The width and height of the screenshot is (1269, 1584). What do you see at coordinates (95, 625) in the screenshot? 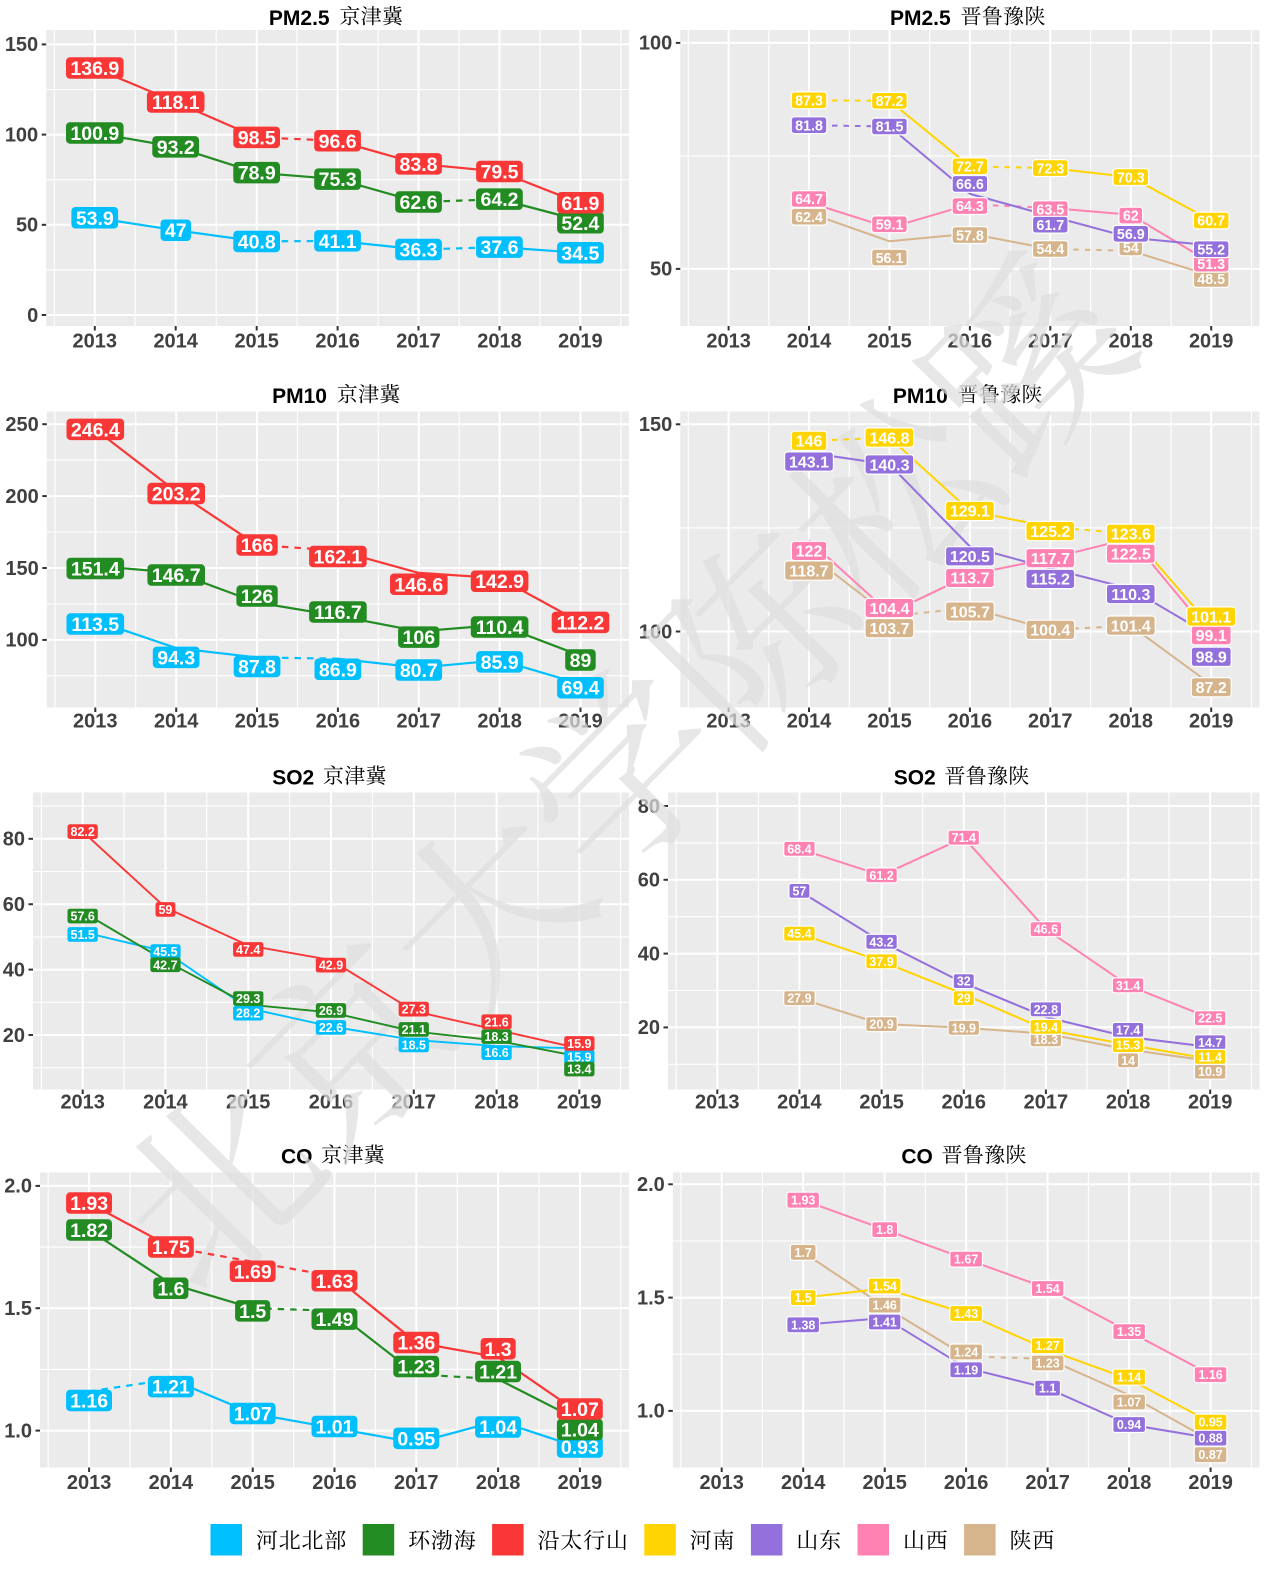
I see `svg-text: 113.5` at bounding box center [95, 625].